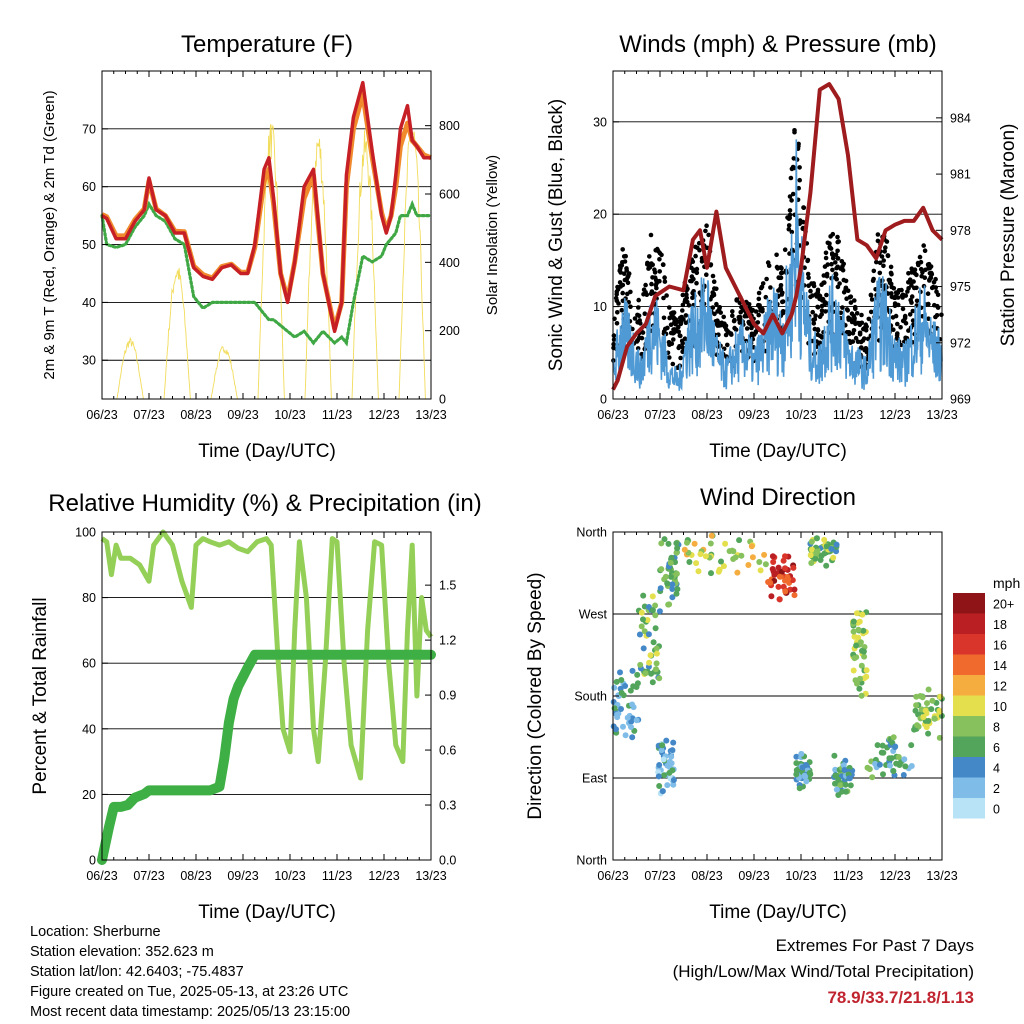 The width and height of the screenshot is (1024, 1024). I want to click on solar-ylabel: Solar Insolation (Yellow), so click(492, 235).